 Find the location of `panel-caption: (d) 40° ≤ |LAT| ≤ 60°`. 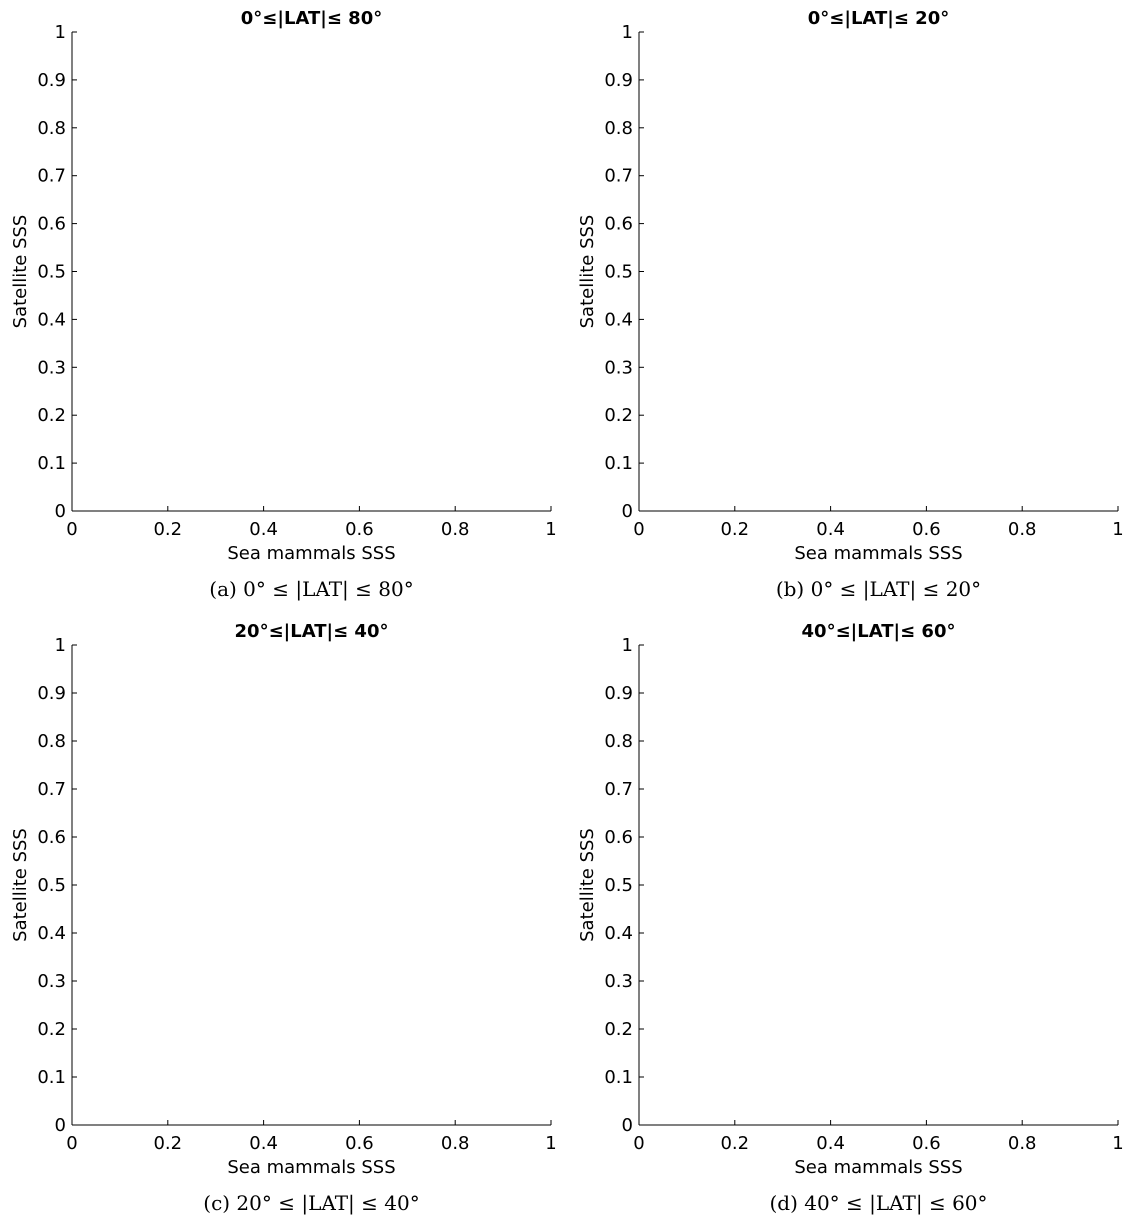

panel-caption: (d) 40° ≤ |LAT| ≤ 60° is located at coordinates (878, 1203).